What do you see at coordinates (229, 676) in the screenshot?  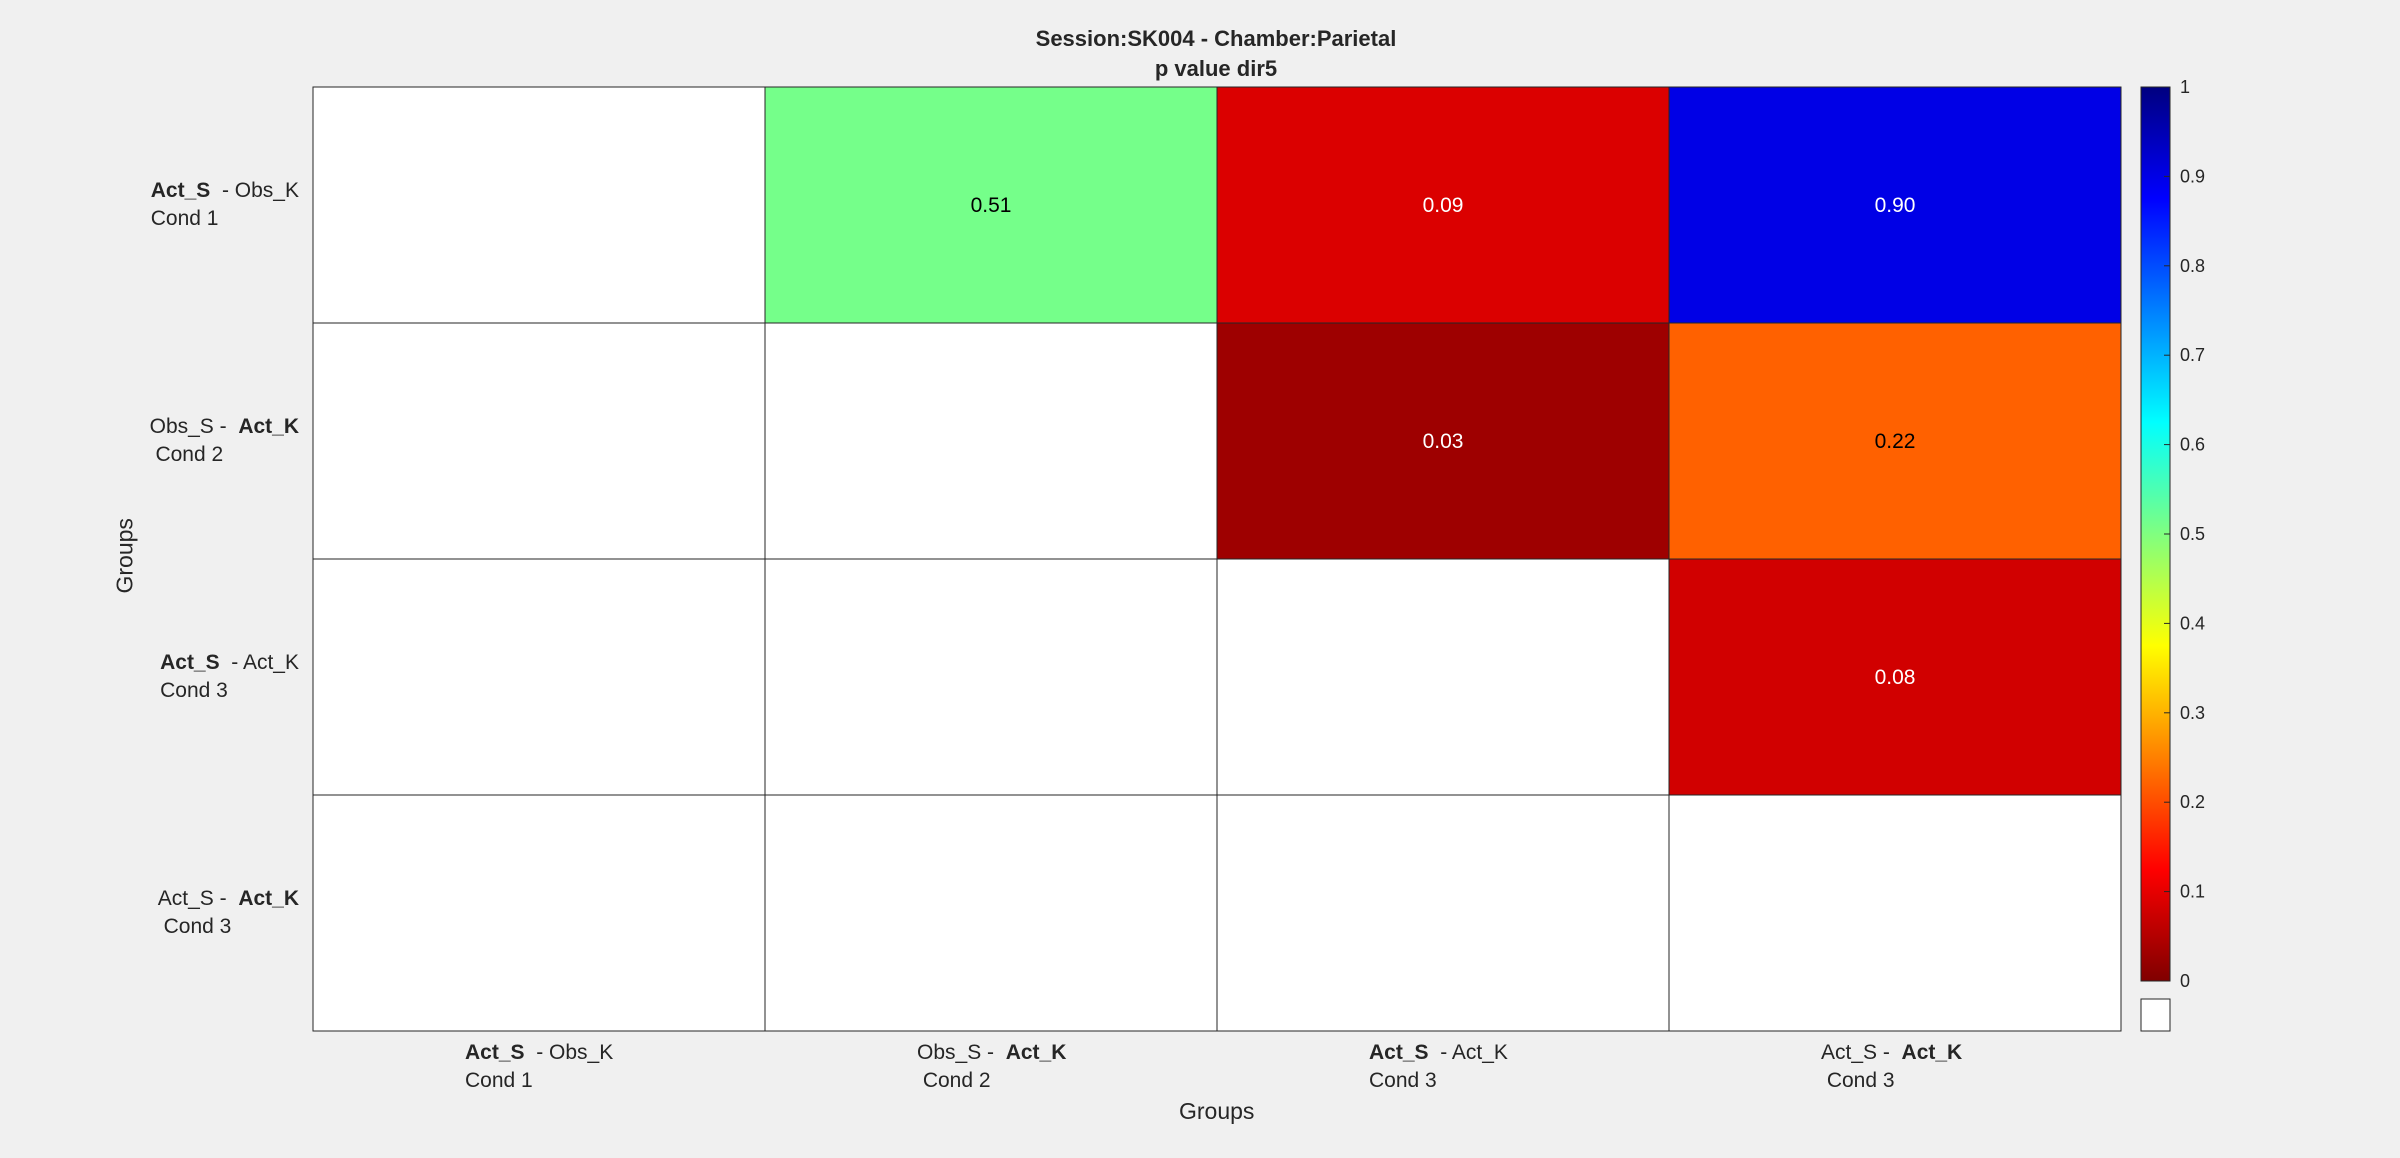 I see `y-tick-label-3: Act_S - Act_K Cond 3` at bounding box center [229, 676].